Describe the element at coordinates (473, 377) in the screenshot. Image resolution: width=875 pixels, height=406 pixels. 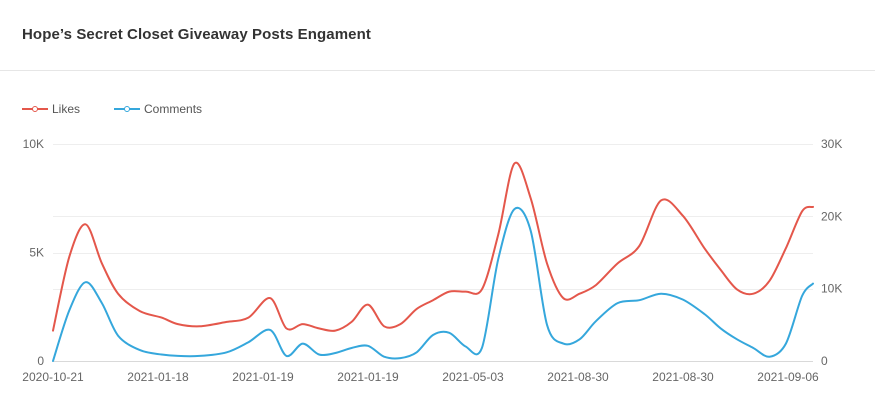
I see `x-tick-label: 2021-05-03` at that location.